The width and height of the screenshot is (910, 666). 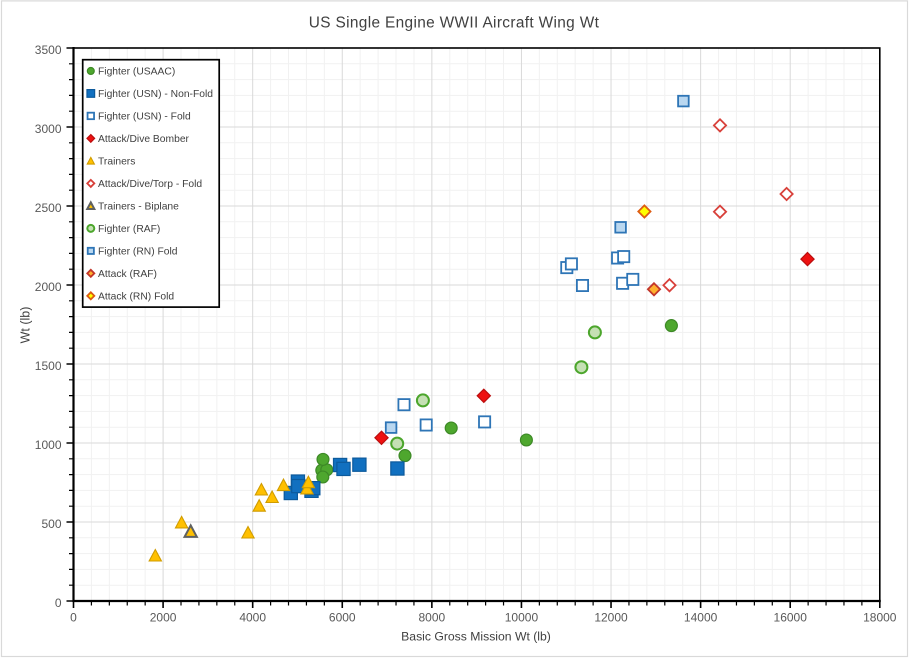 I want to click on svg-text: Attack (RN) Fold, so click(x=136, y=296).